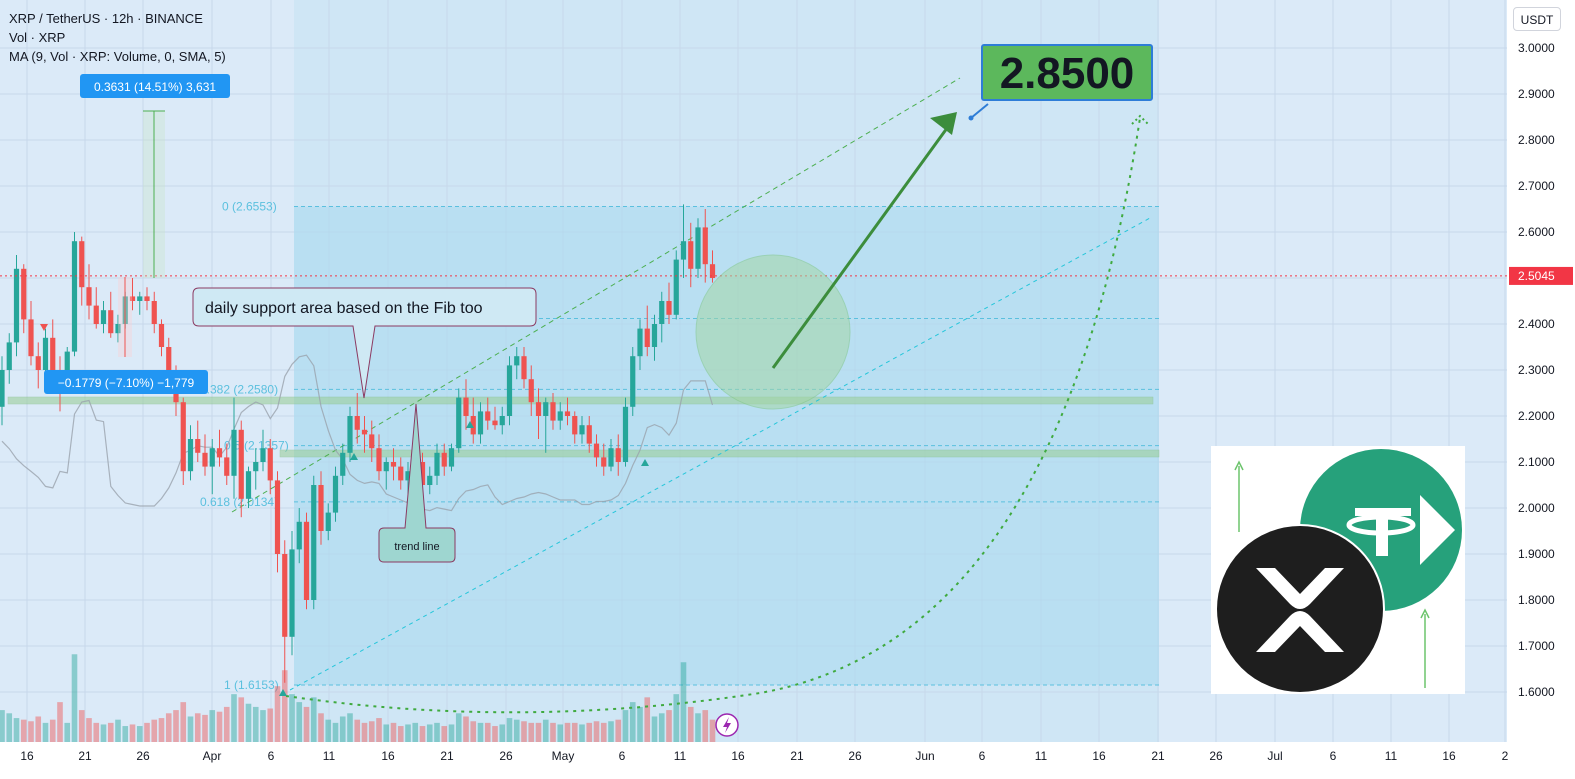 The height and width of the screenshot is (779, 1575). What do you see at coordinates (249, 207) in the screenshot?
I see `fib-level-label: 0 (2.6553)` at bounding box center [249, 207].